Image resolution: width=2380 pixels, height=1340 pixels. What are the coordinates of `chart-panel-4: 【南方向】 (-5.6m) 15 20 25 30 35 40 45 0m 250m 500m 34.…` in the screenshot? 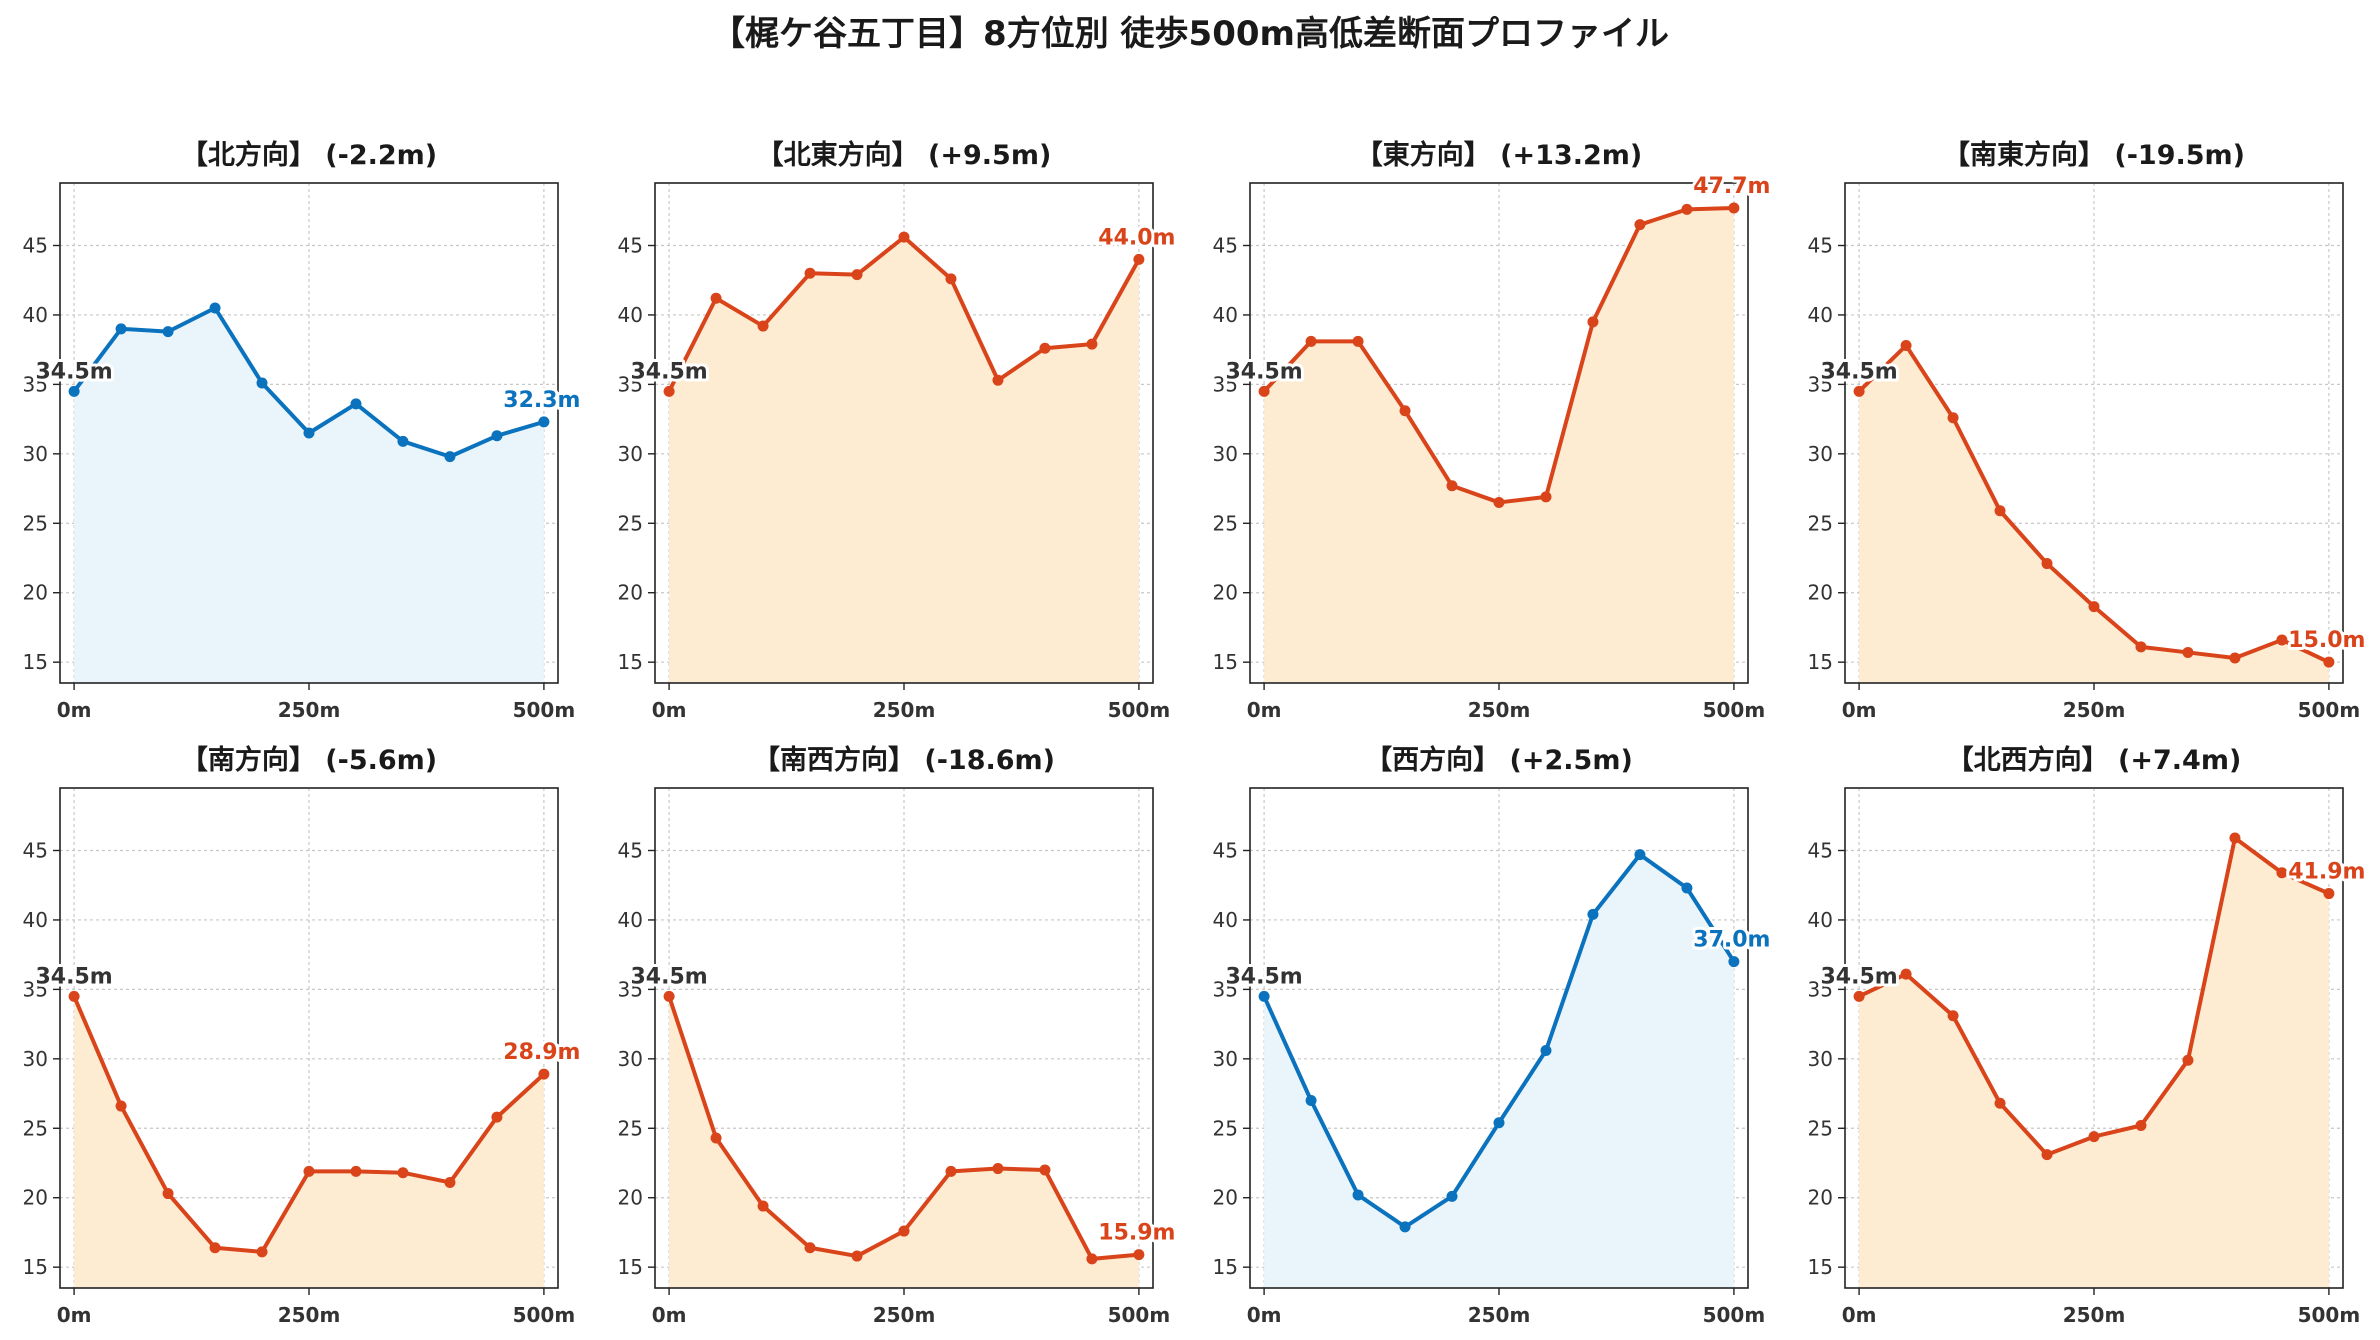 It's located at (303, 1035).